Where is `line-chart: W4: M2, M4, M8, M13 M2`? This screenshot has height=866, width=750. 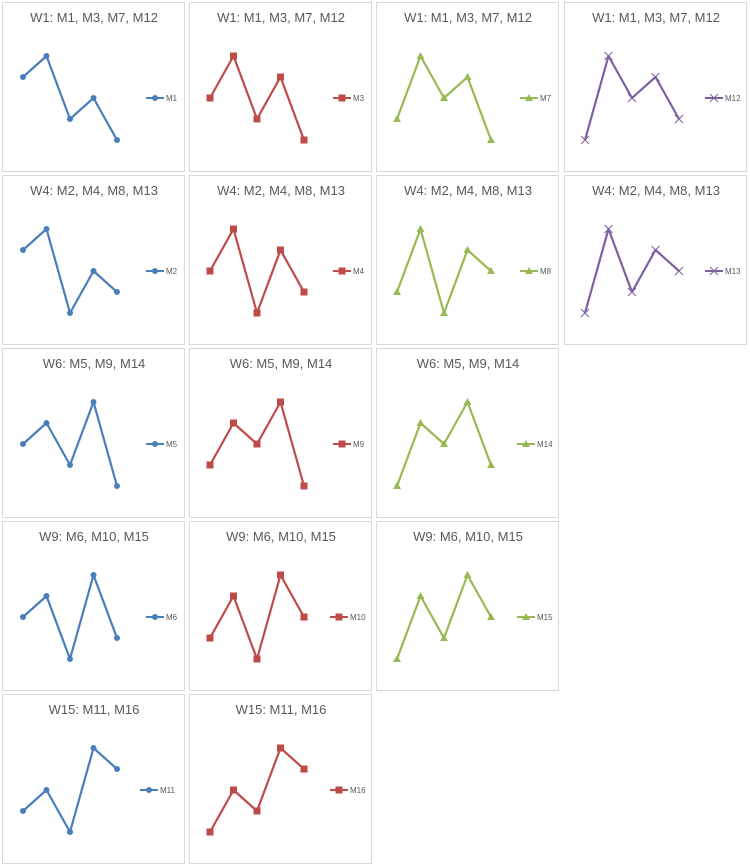 line-chart: W4: M2, M4, M8, M13 M2 is located at coordinates (99, 249).